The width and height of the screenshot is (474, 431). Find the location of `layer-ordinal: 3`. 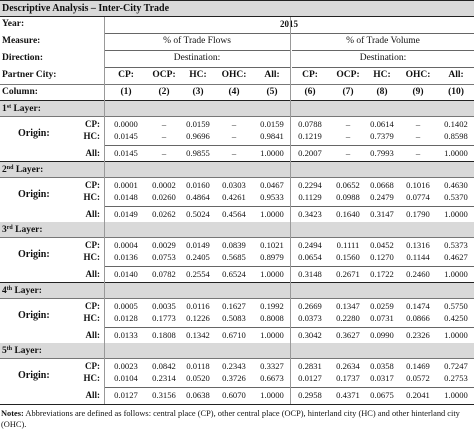

layer-ordinal: 3 is located at coordinates (4, 230).